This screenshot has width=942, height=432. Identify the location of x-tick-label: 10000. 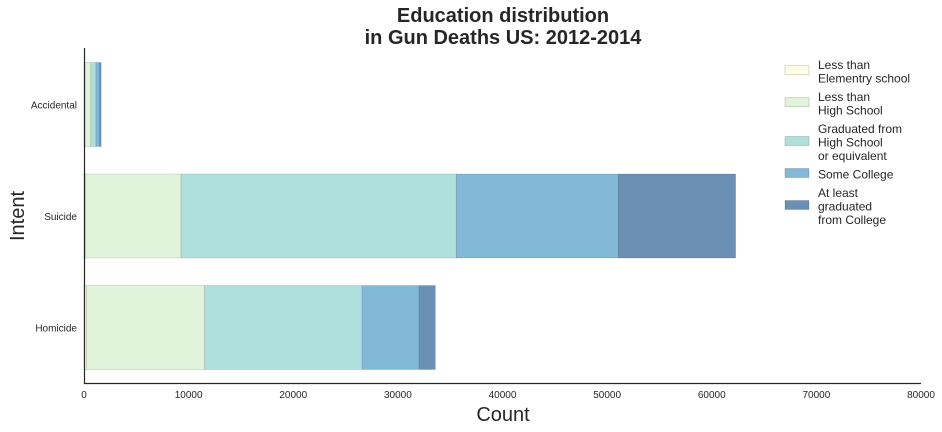
(189, 395).